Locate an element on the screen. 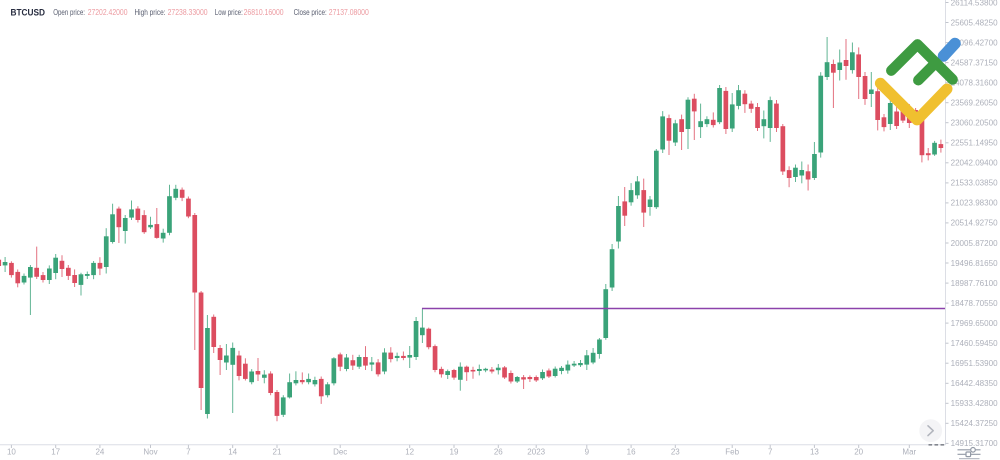 This screenshot has width=1000, height=460. svg-text: 22042.09400 is located at coordinates (974, 163).